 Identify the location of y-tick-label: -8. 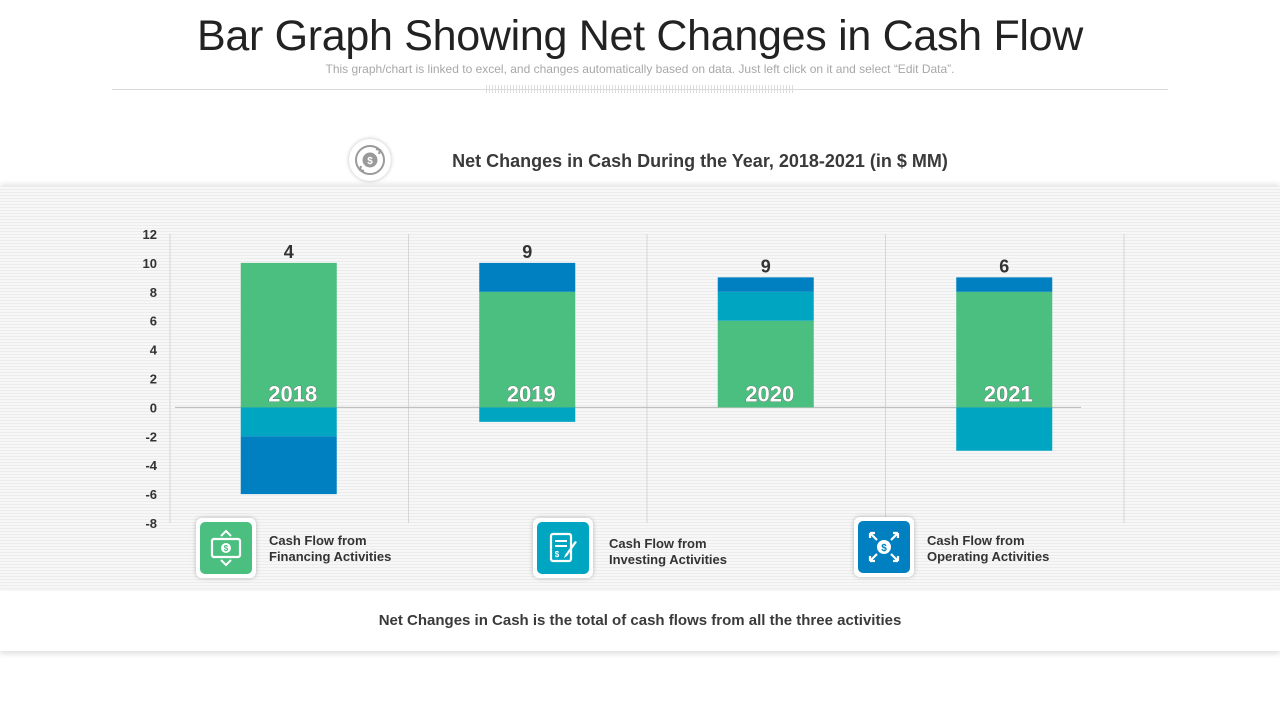
(151, 523).